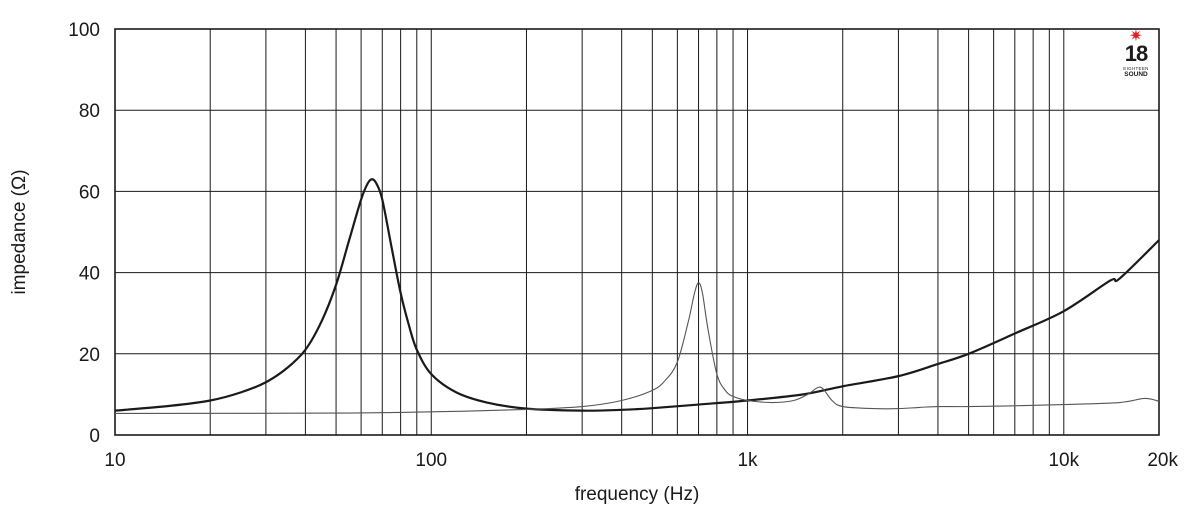  I want to click on y-tick-label: 20, so click(89, 355).